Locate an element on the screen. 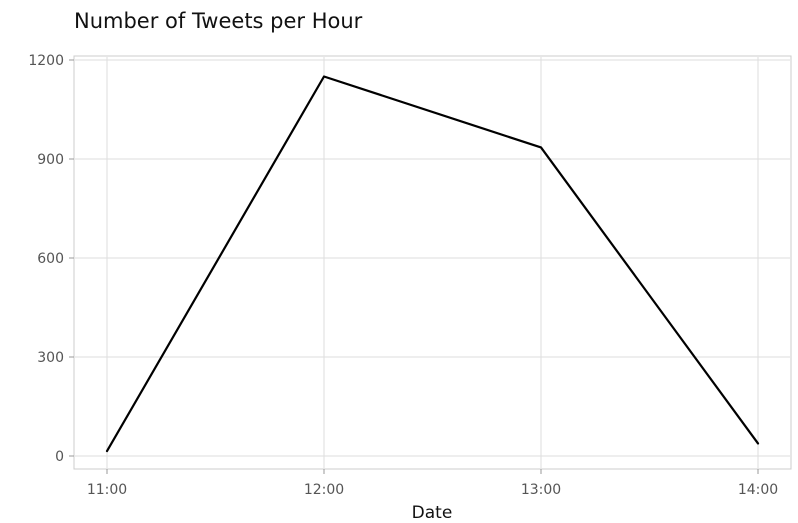 Image resolution: width=798 pixels, height=523 pixels. x-axis-label: Date is located at coordinates (432, 511).